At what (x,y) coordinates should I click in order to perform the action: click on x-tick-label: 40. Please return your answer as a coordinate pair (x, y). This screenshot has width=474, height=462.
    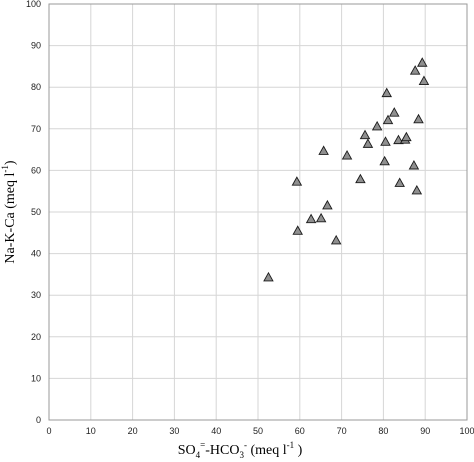
    Looking at the image, I should click on (216, 431).